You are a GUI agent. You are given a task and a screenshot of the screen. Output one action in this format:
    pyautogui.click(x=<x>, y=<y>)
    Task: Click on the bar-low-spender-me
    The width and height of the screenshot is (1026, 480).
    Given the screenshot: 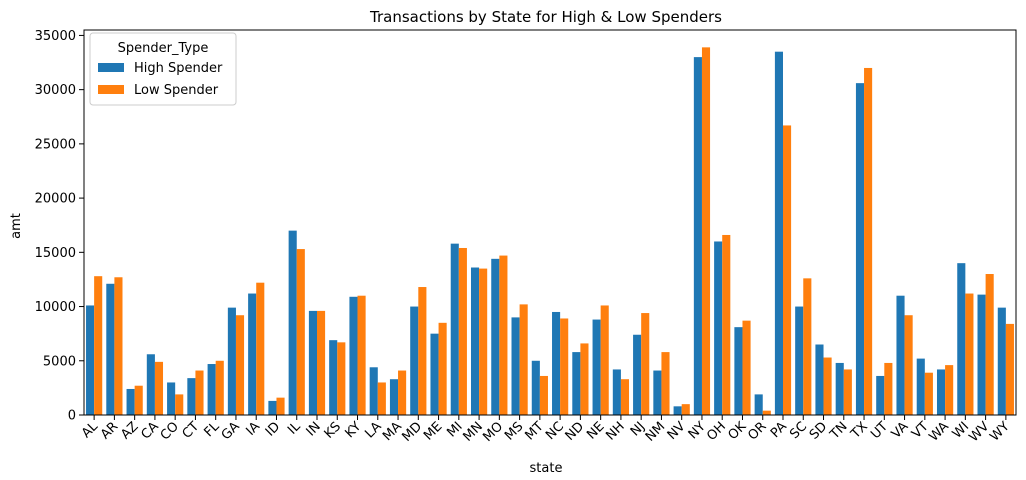 What is the action you would take?
    pyautogui.click(x=442, y=368)
    